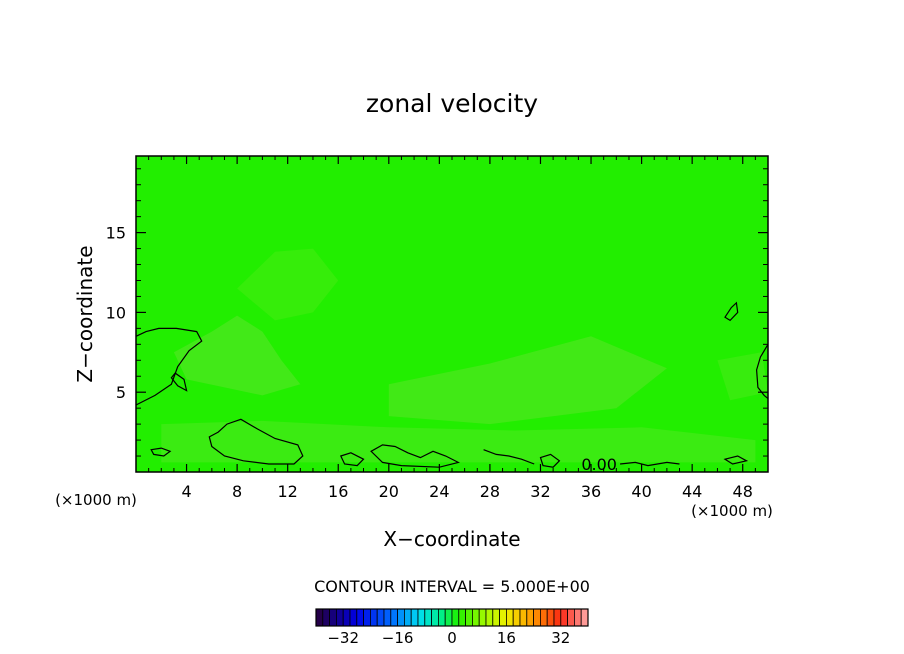 Image resolution: width=904 pixels, height=654 pixels. Describe the element at coordinates (458, 441) in the screenshot. I see `shaded-region-band-bottom` at that location.